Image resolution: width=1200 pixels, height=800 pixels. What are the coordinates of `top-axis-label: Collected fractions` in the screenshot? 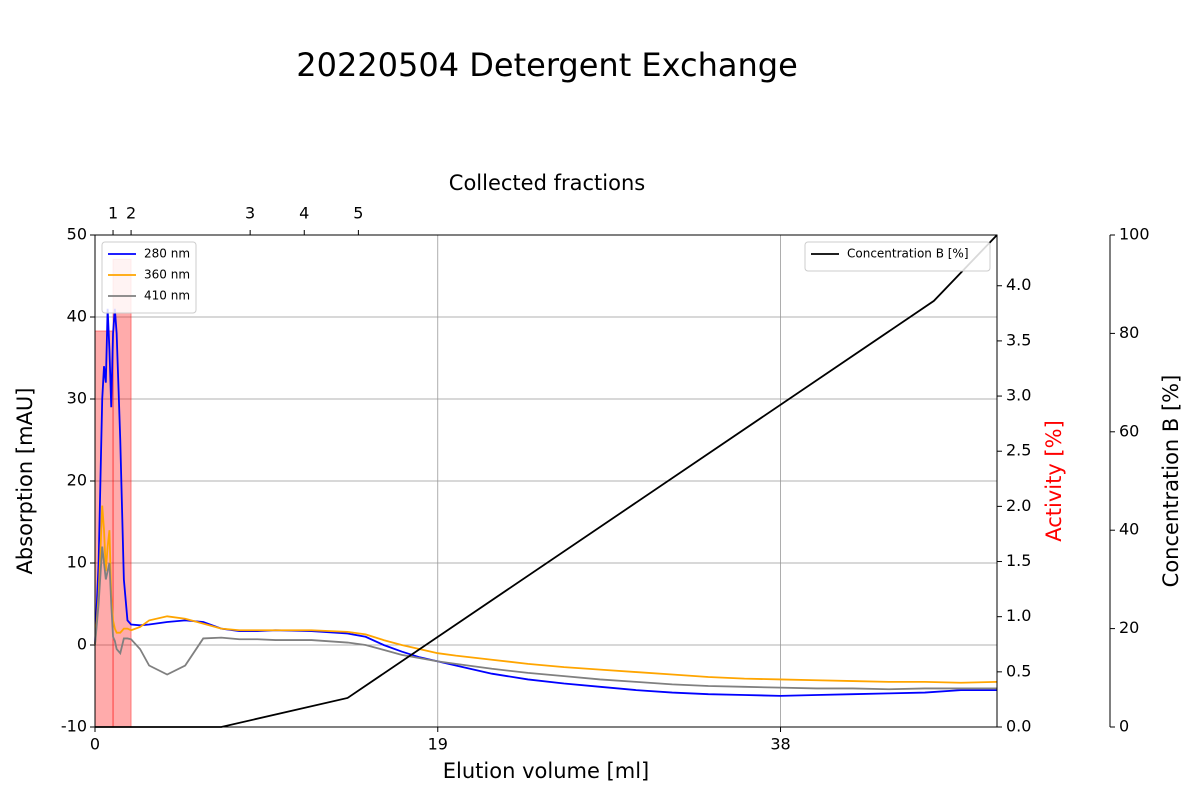 It's located at (547, 183).